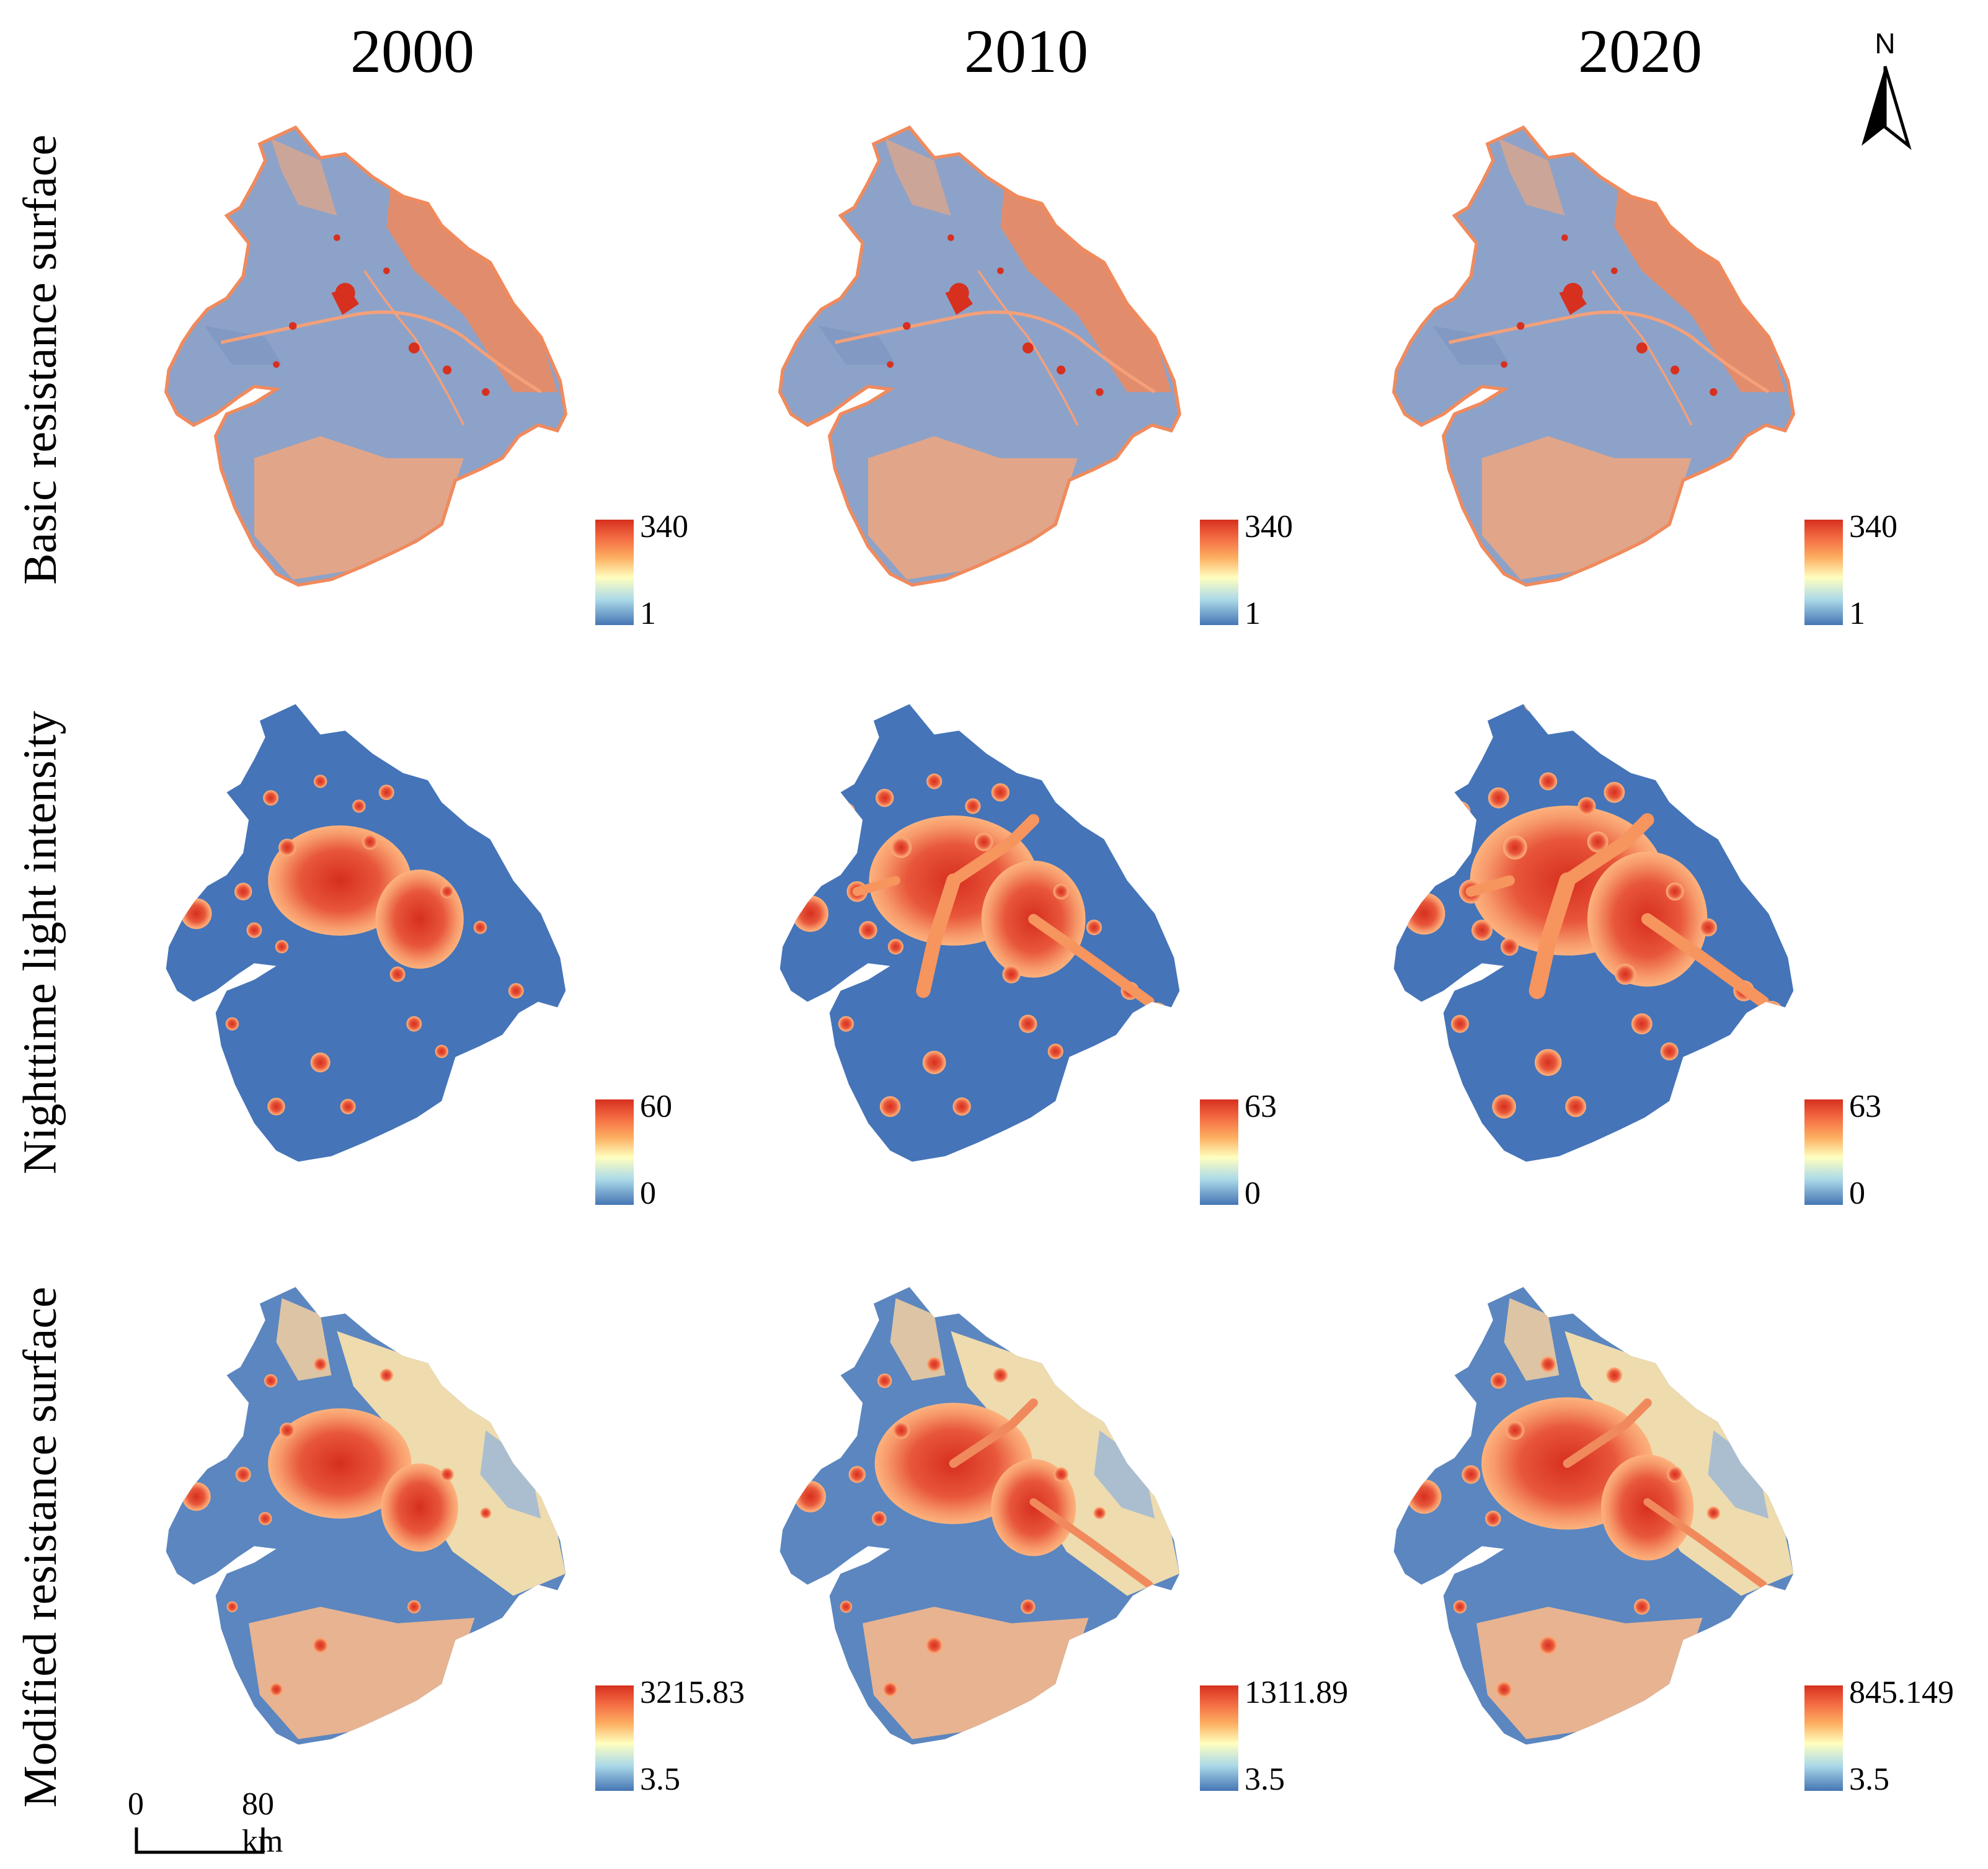 Image resolution: width=1988 pixels, height=1869 pixels. Describe the element at coordinates (1885, 1736) in the screenshot. I see `legend-modified-resistance-2020: 845.149 3.5` at that location.